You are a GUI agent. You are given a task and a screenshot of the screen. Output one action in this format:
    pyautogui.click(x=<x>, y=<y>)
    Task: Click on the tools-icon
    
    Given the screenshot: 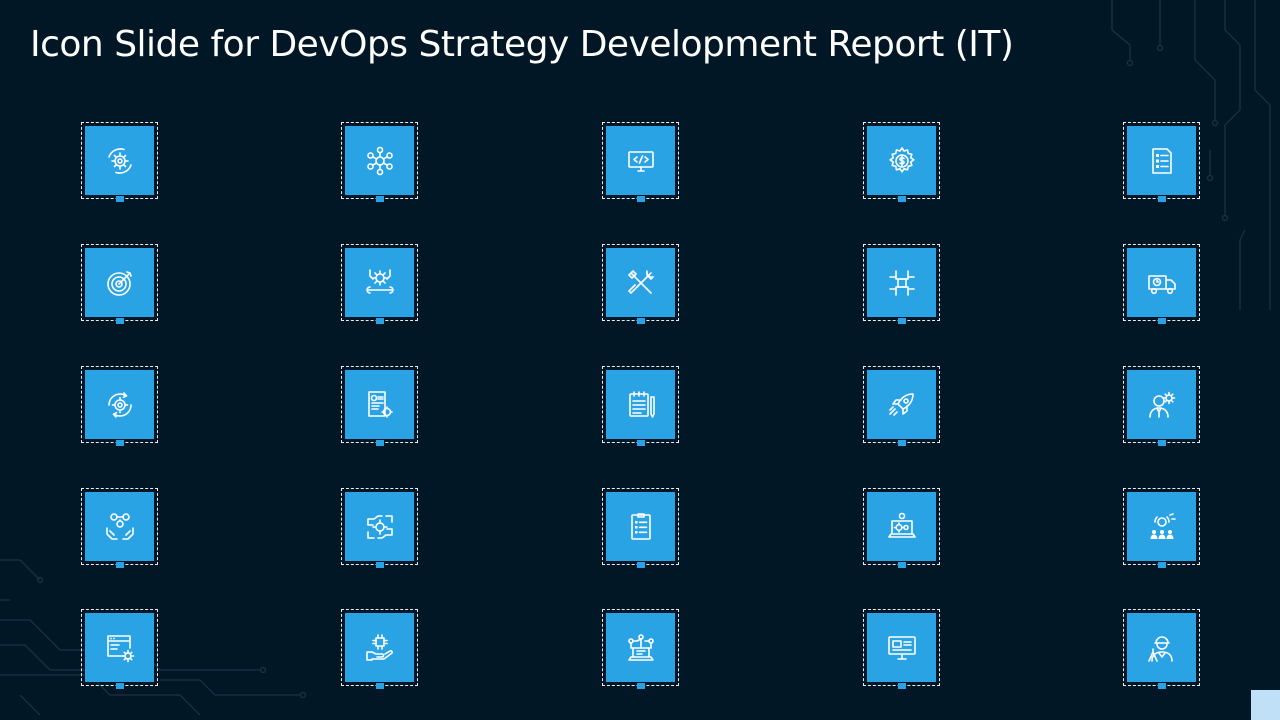 What is the action you would take?
    pyautogui.click(x=640, y=281)
    